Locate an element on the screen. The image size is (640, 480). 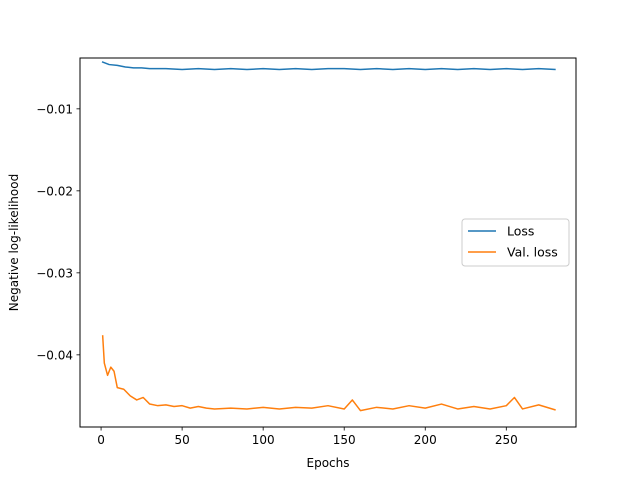
x-tick-label: 250 is located at coordinates (506, 440).